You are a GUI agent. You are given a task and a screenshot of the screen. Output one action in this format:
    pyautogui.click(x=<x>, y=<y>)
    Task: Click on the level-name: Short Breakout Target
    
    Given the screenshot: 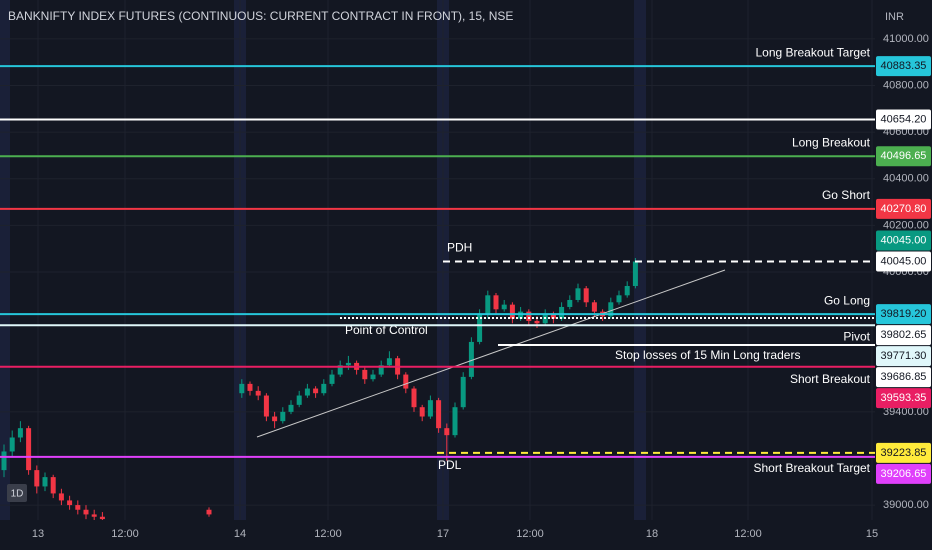 What is the action you would take?
    pyautogui.click(x=811, y=468)
    